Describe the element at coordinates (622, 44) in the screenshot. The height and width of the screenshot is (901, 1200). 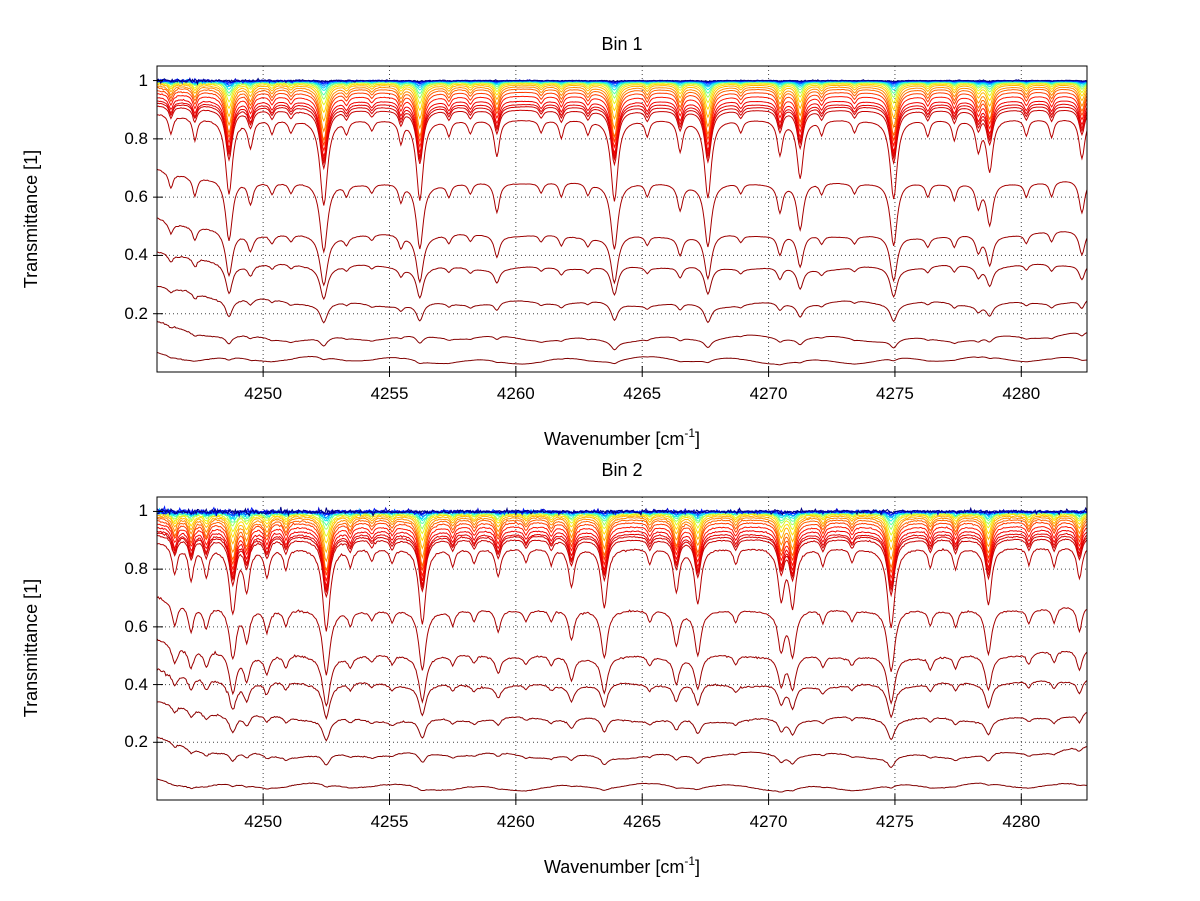
I see `subplot-title-bin1: Bin 1` at that location.